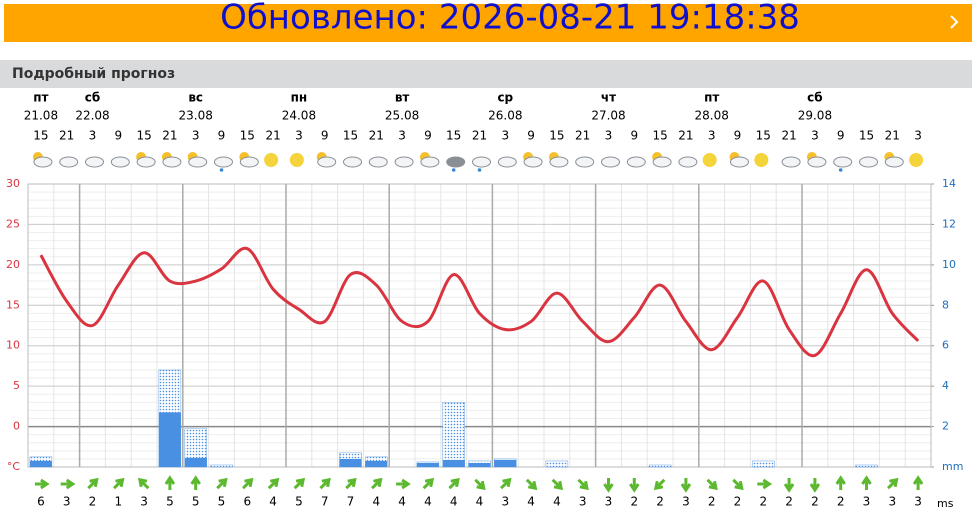 This screenshot has height=512, width=980. Describe the element at coordinates (486, 74) in the screenshot. I see `section-header` at that location.